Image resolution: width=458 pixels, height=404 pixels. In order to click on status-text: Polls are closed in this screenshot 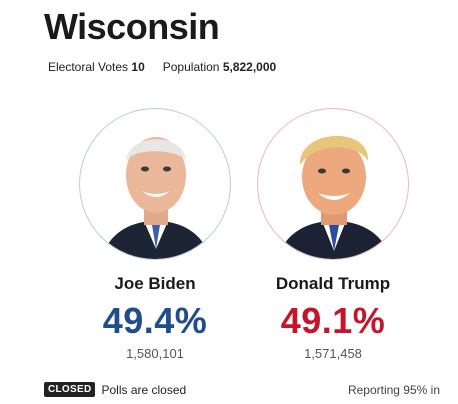, I will do `click(144, 389)`.